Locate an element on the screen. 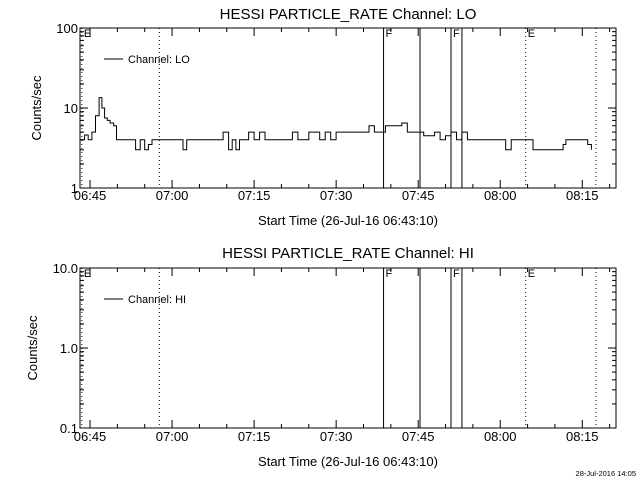 The height and width of the screenshot is (480, 640). y-tick-label: 1 is located at coordinates (74, 188).